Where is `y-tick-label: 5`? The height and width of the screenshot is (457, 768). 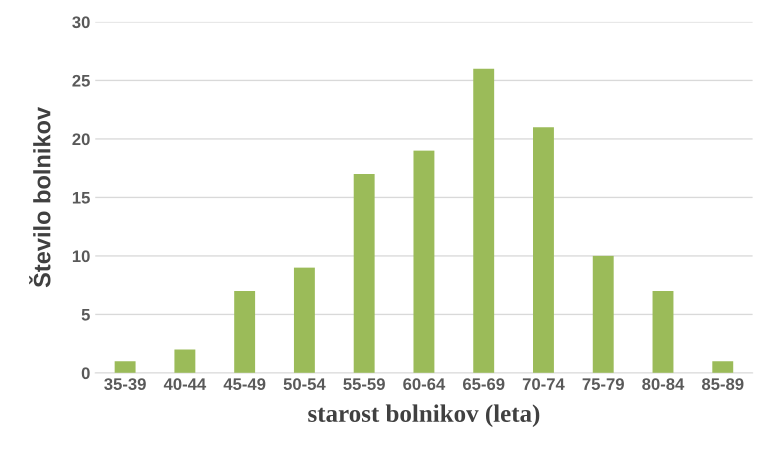 y-tick-label: 5 is located at coordinates (86, 314).